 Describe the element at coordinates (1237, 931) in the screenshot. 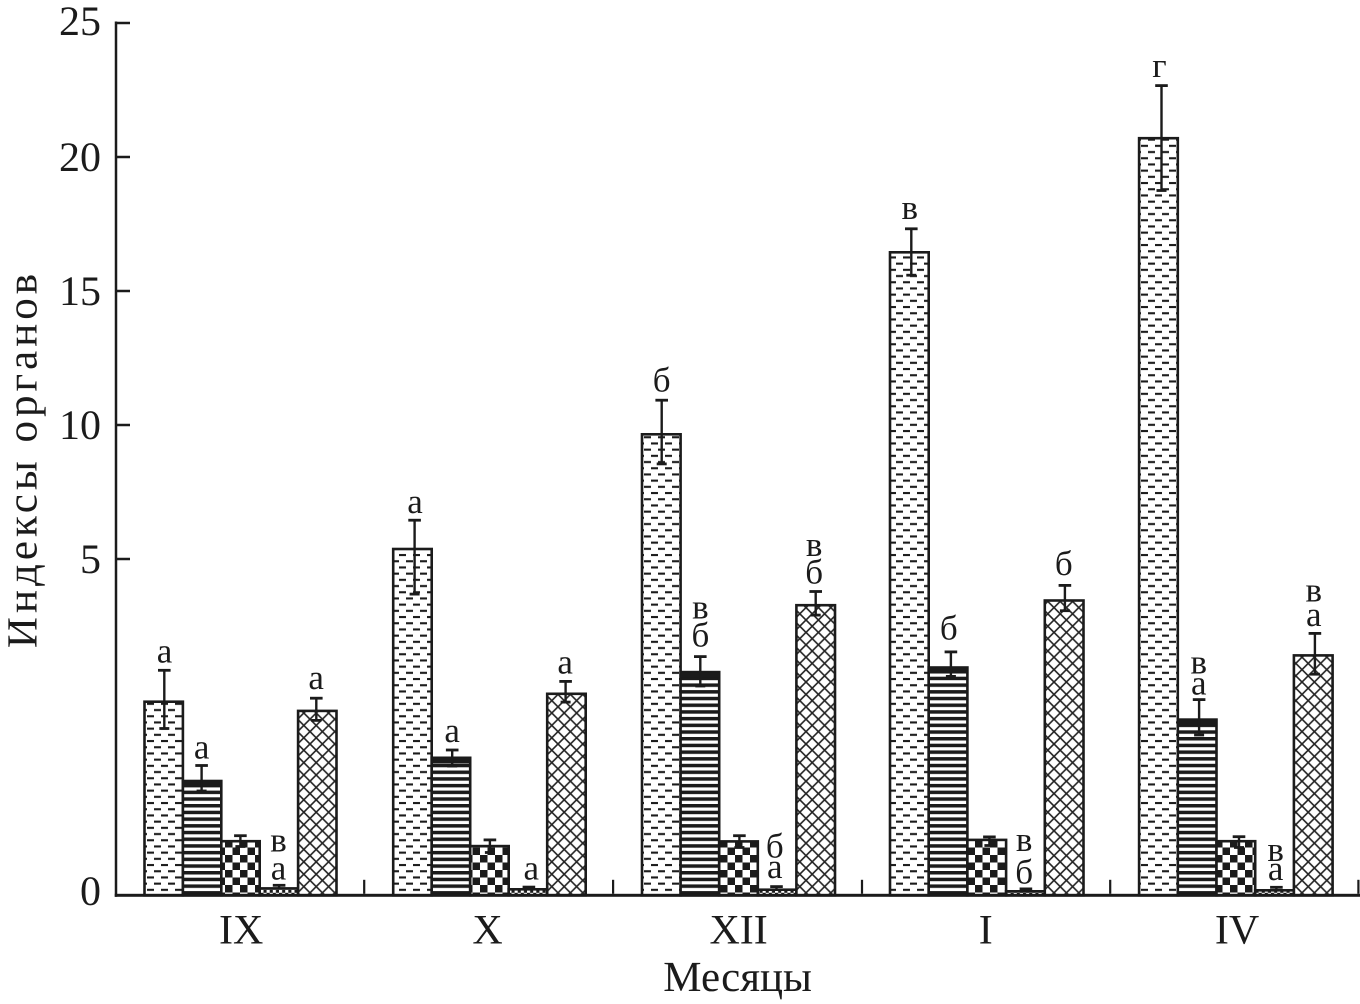

I see `svg-text: IV` at that location.